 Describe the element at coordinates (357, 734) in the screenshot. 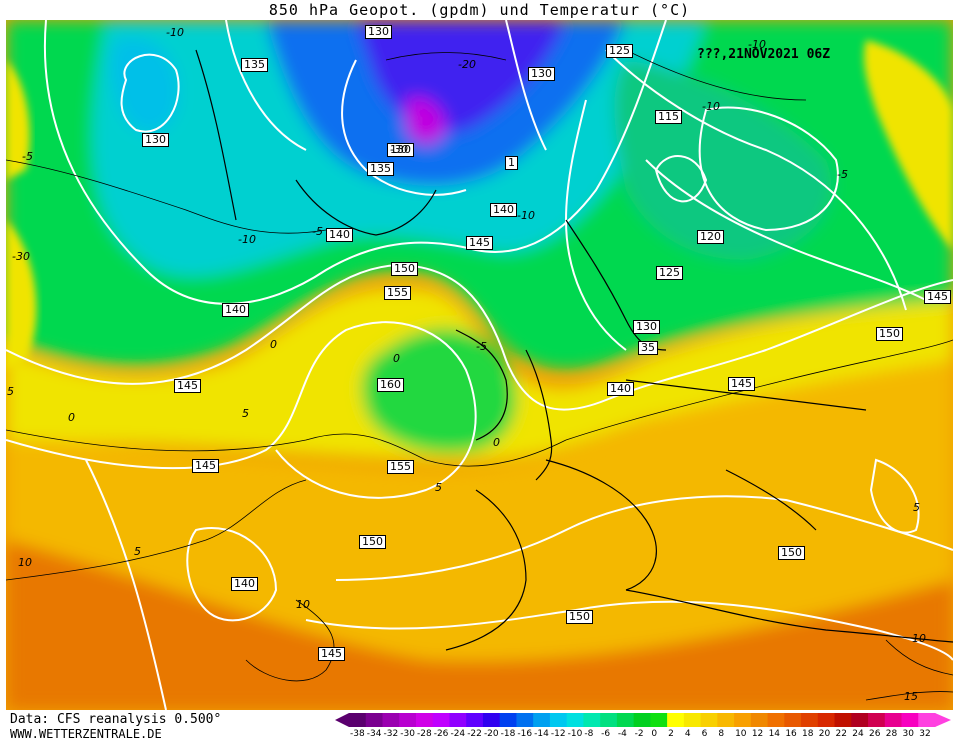

I see `legend-tick-label: -38` at that location.